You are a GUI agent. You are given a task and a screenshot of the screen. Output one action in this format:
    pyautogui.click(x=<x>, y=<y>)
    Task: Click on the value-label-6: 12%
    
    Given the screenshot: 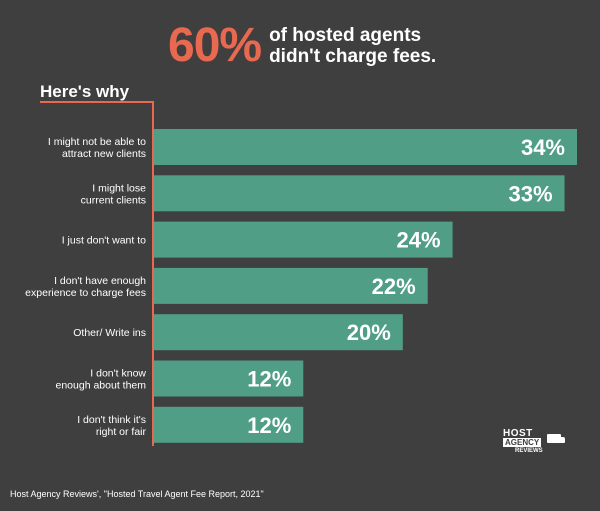 What is the action you would take?
    pyautogui.click(x=269, y=425)
    